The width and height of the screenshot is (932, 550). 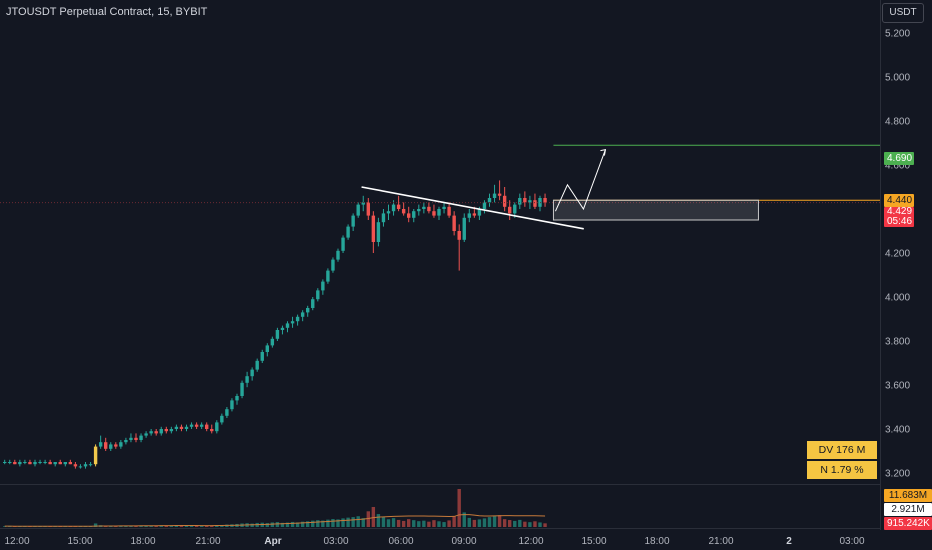 What do you see at coordinates (273, 541) in the screenshot?
I see `time-axis-label: Apr` at bounding box center [273, 541].